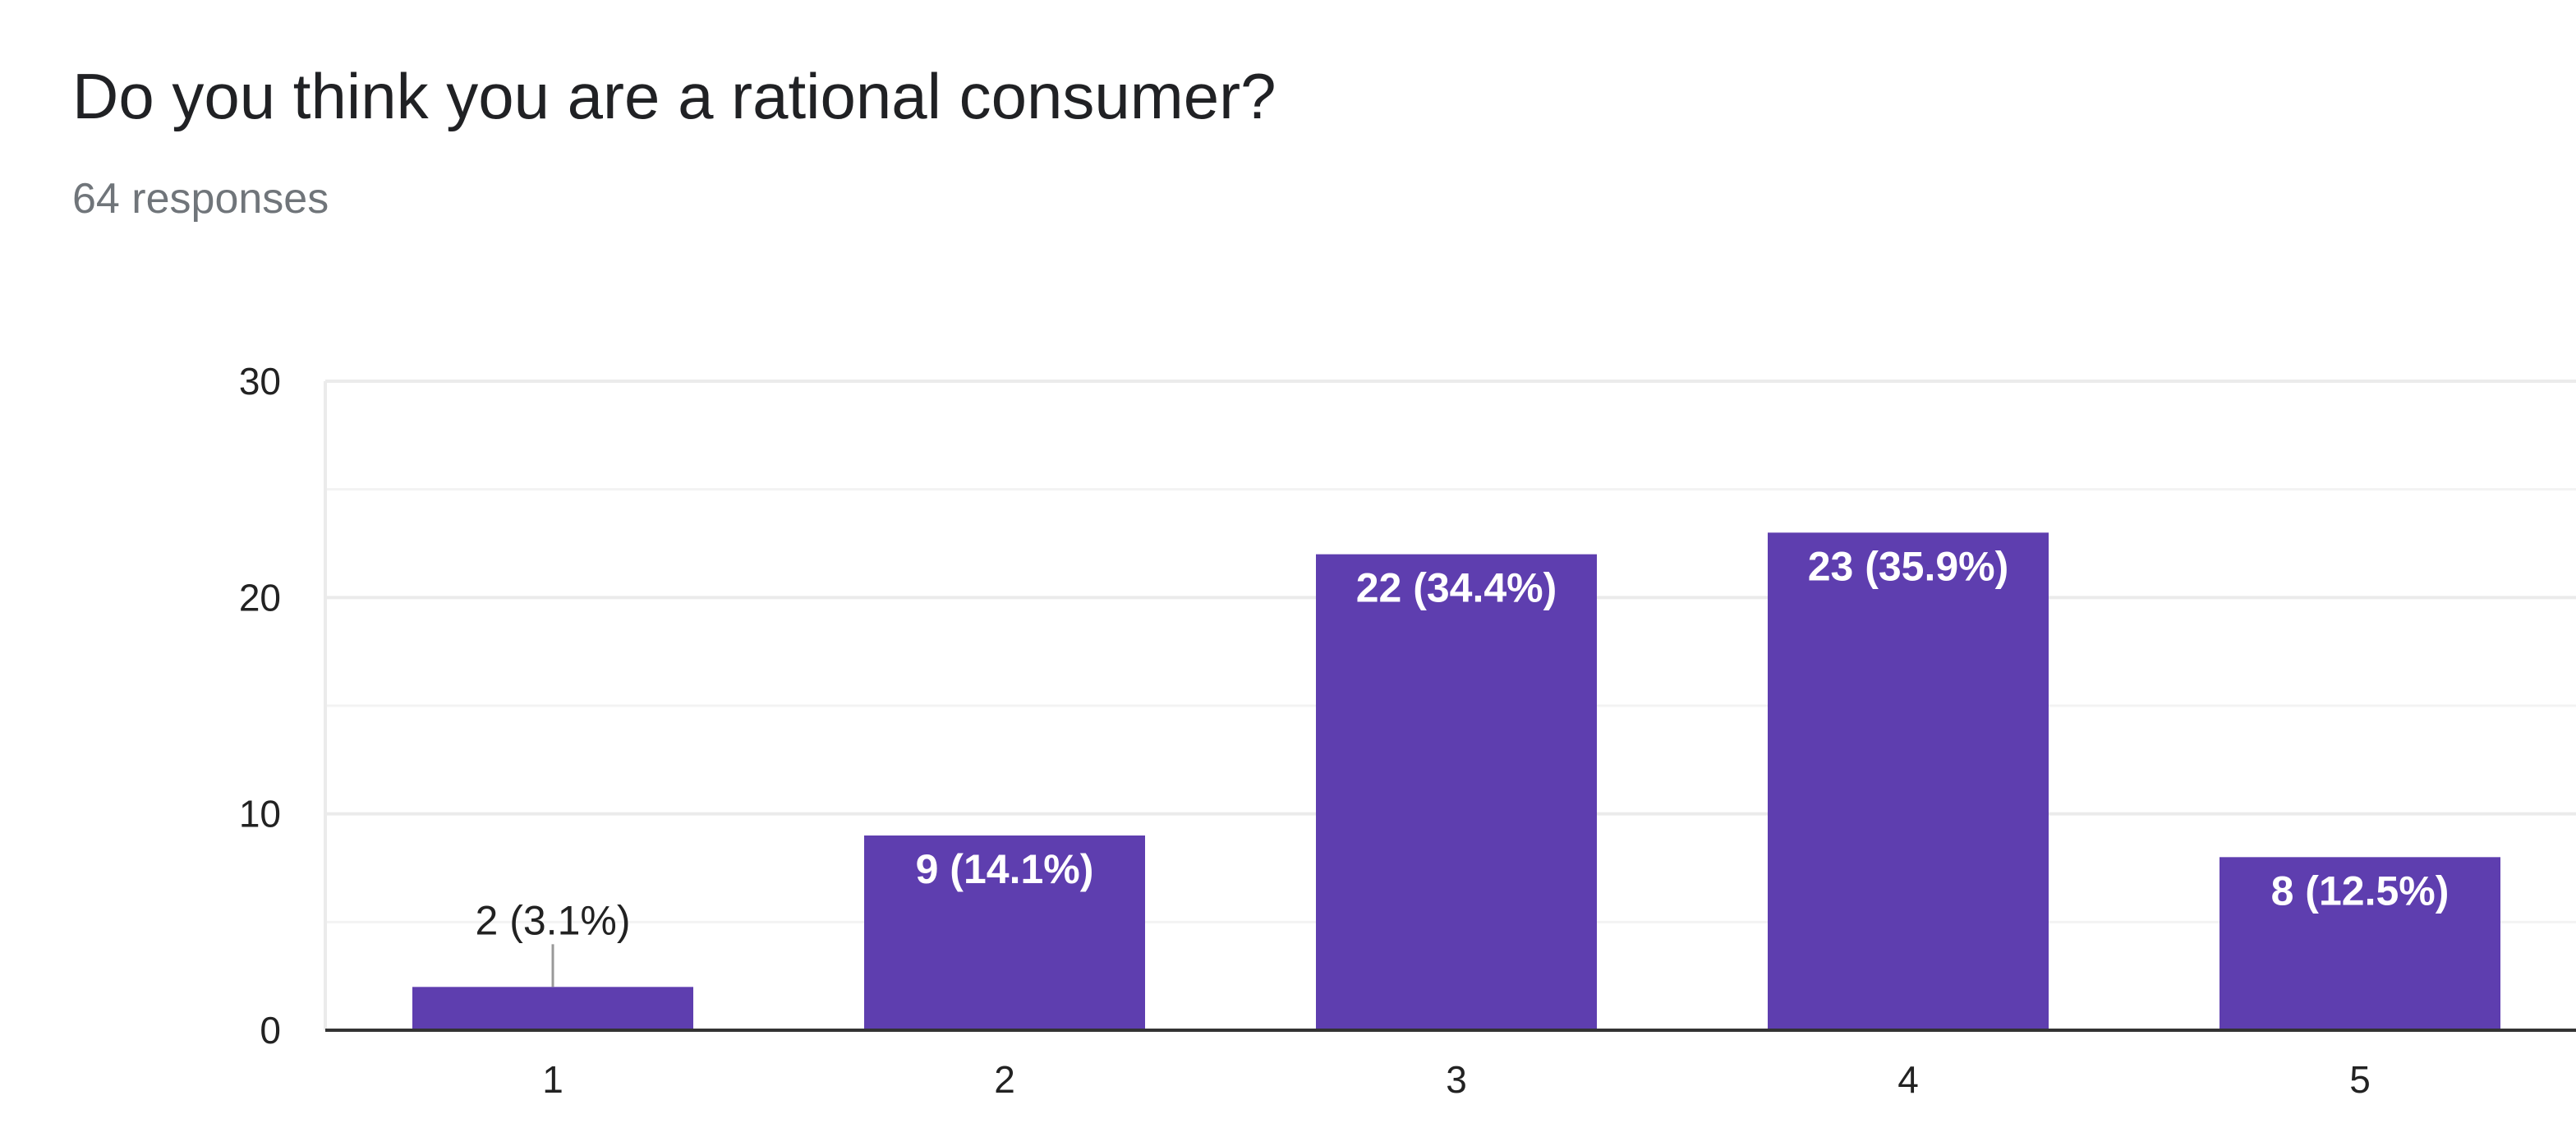  Describe the element at coordinates (553, 920) in the screenshot. I see `data-label: 2 (3.1%)` at that location.